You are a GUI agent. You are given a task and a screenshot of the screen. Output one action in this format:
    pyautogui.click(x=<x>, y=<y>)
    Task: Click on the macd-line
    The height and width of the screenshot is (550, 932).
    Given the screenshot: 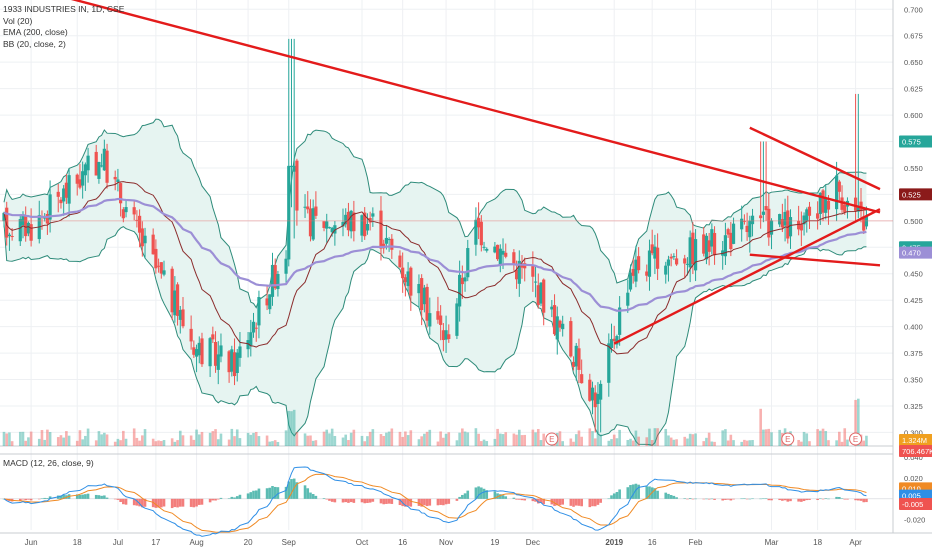 What is the action you would take?
    pyautogui.click(x=435, y=501)
    